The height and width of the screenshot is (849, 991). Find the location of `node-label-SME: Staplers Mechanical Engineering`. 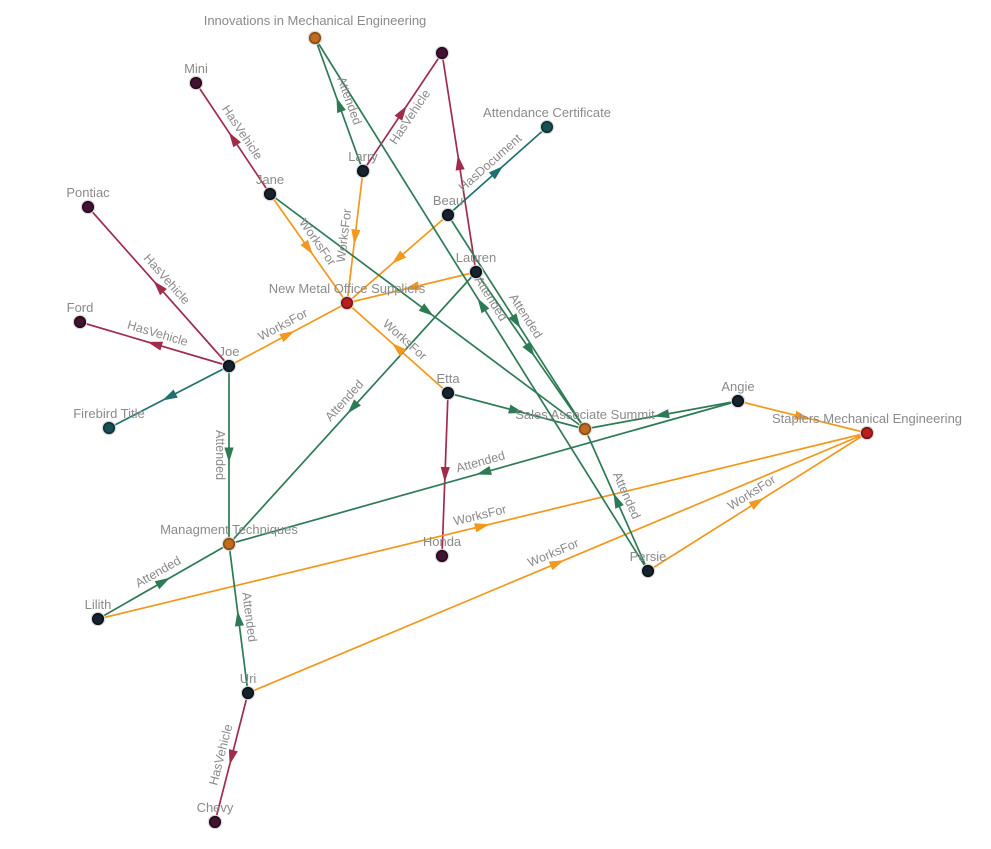

node-label-SME: Staplers Mechanical Engineering is located at coordinates (867, 418).